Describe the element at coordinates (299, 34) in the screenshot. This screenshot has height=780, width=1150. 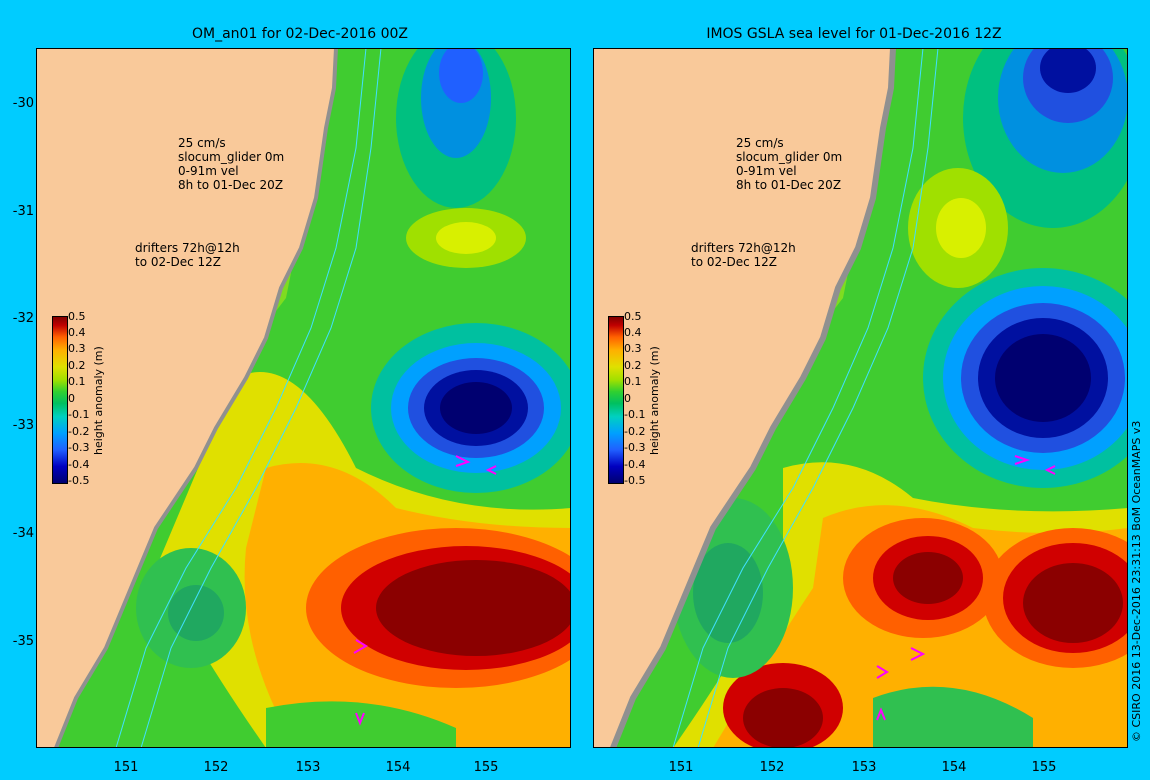
I see `left-panel-title: OM_an01 for 02-Dec-2016 00Z` at that location.